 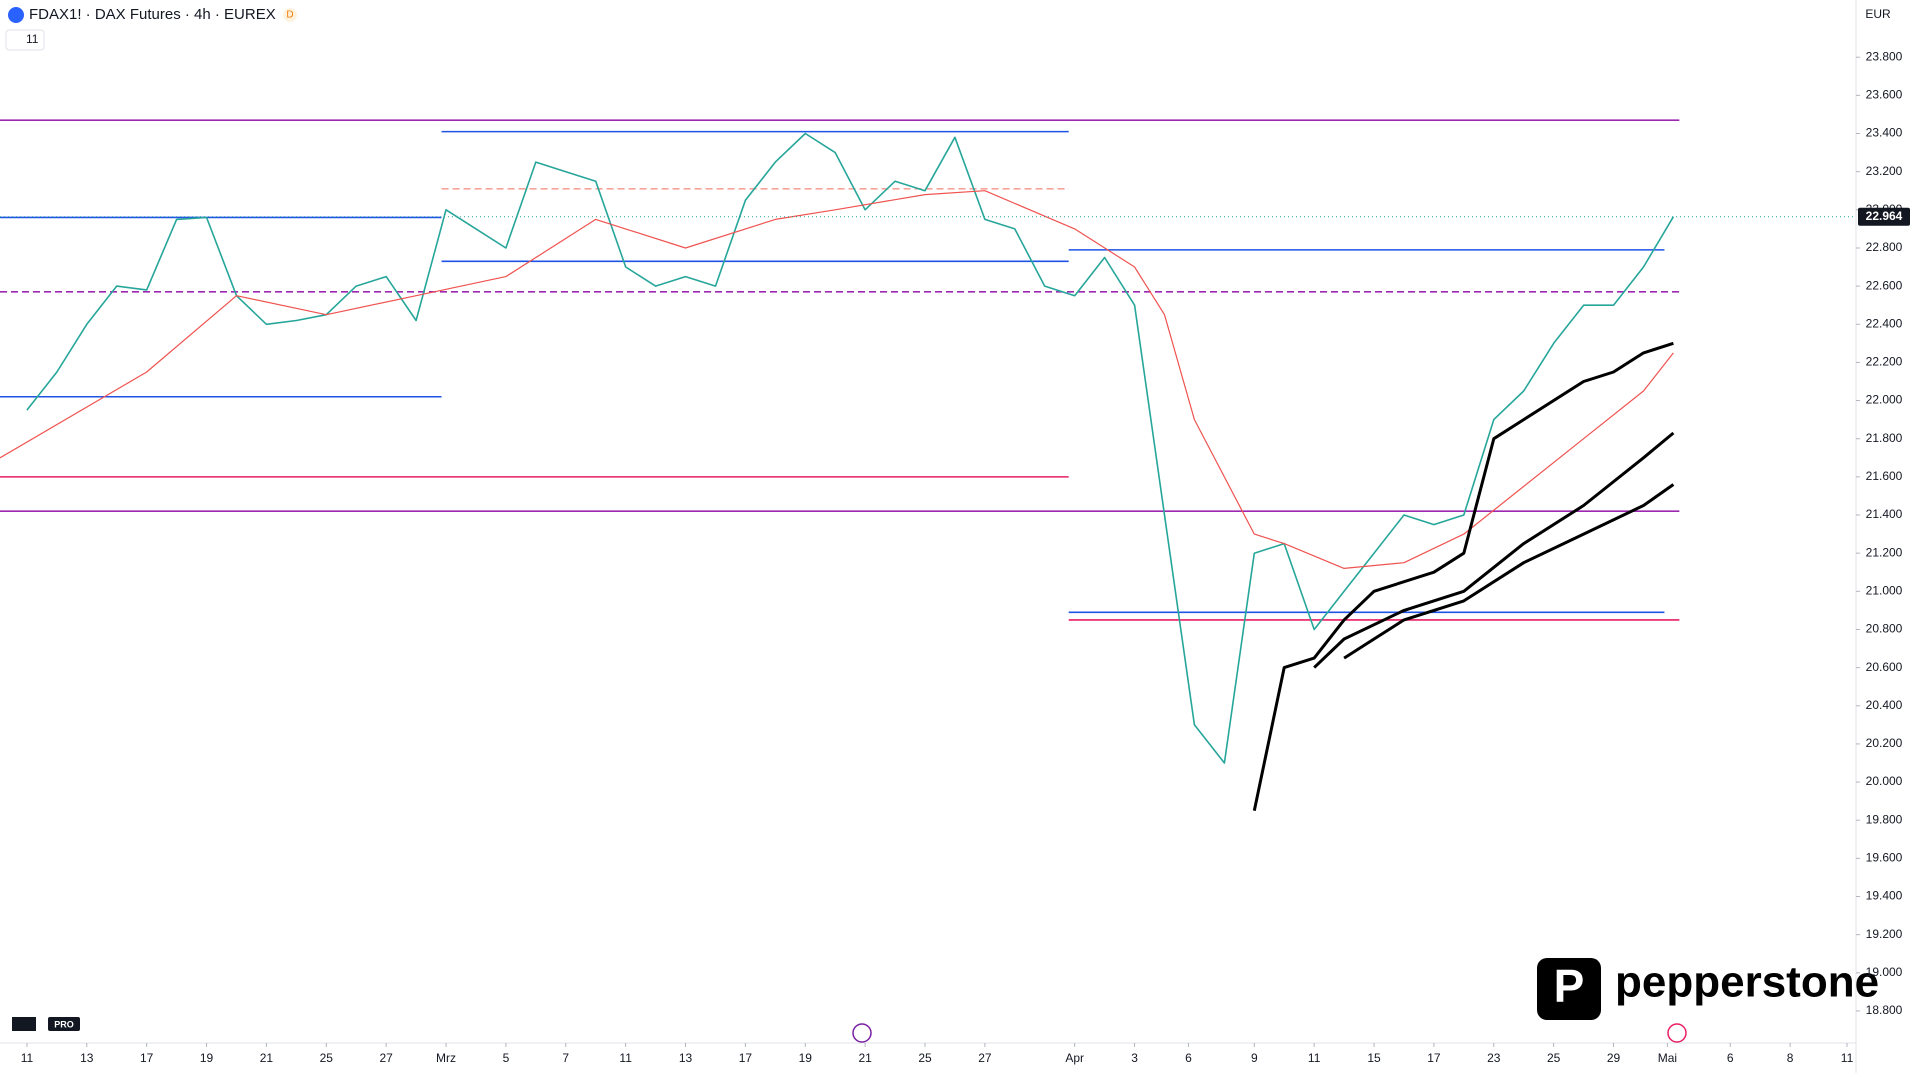 I want to click on y-tick-label: 23.400, so click(x=1884, y=133).